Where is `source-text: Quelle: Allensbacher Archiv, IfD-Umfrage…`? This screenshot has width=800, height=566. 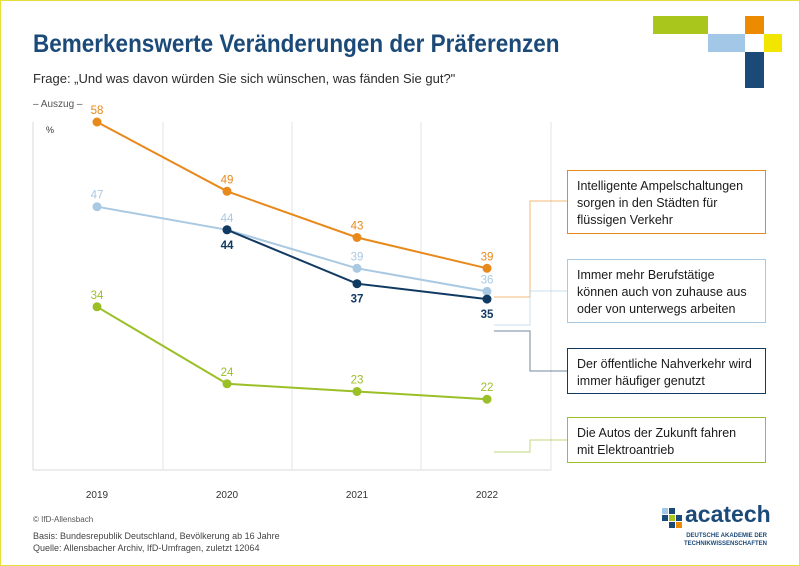
source-text: Quelle: Allensbacher Archiv, IfD-Umfrage… is located at coordinates (146, 548).